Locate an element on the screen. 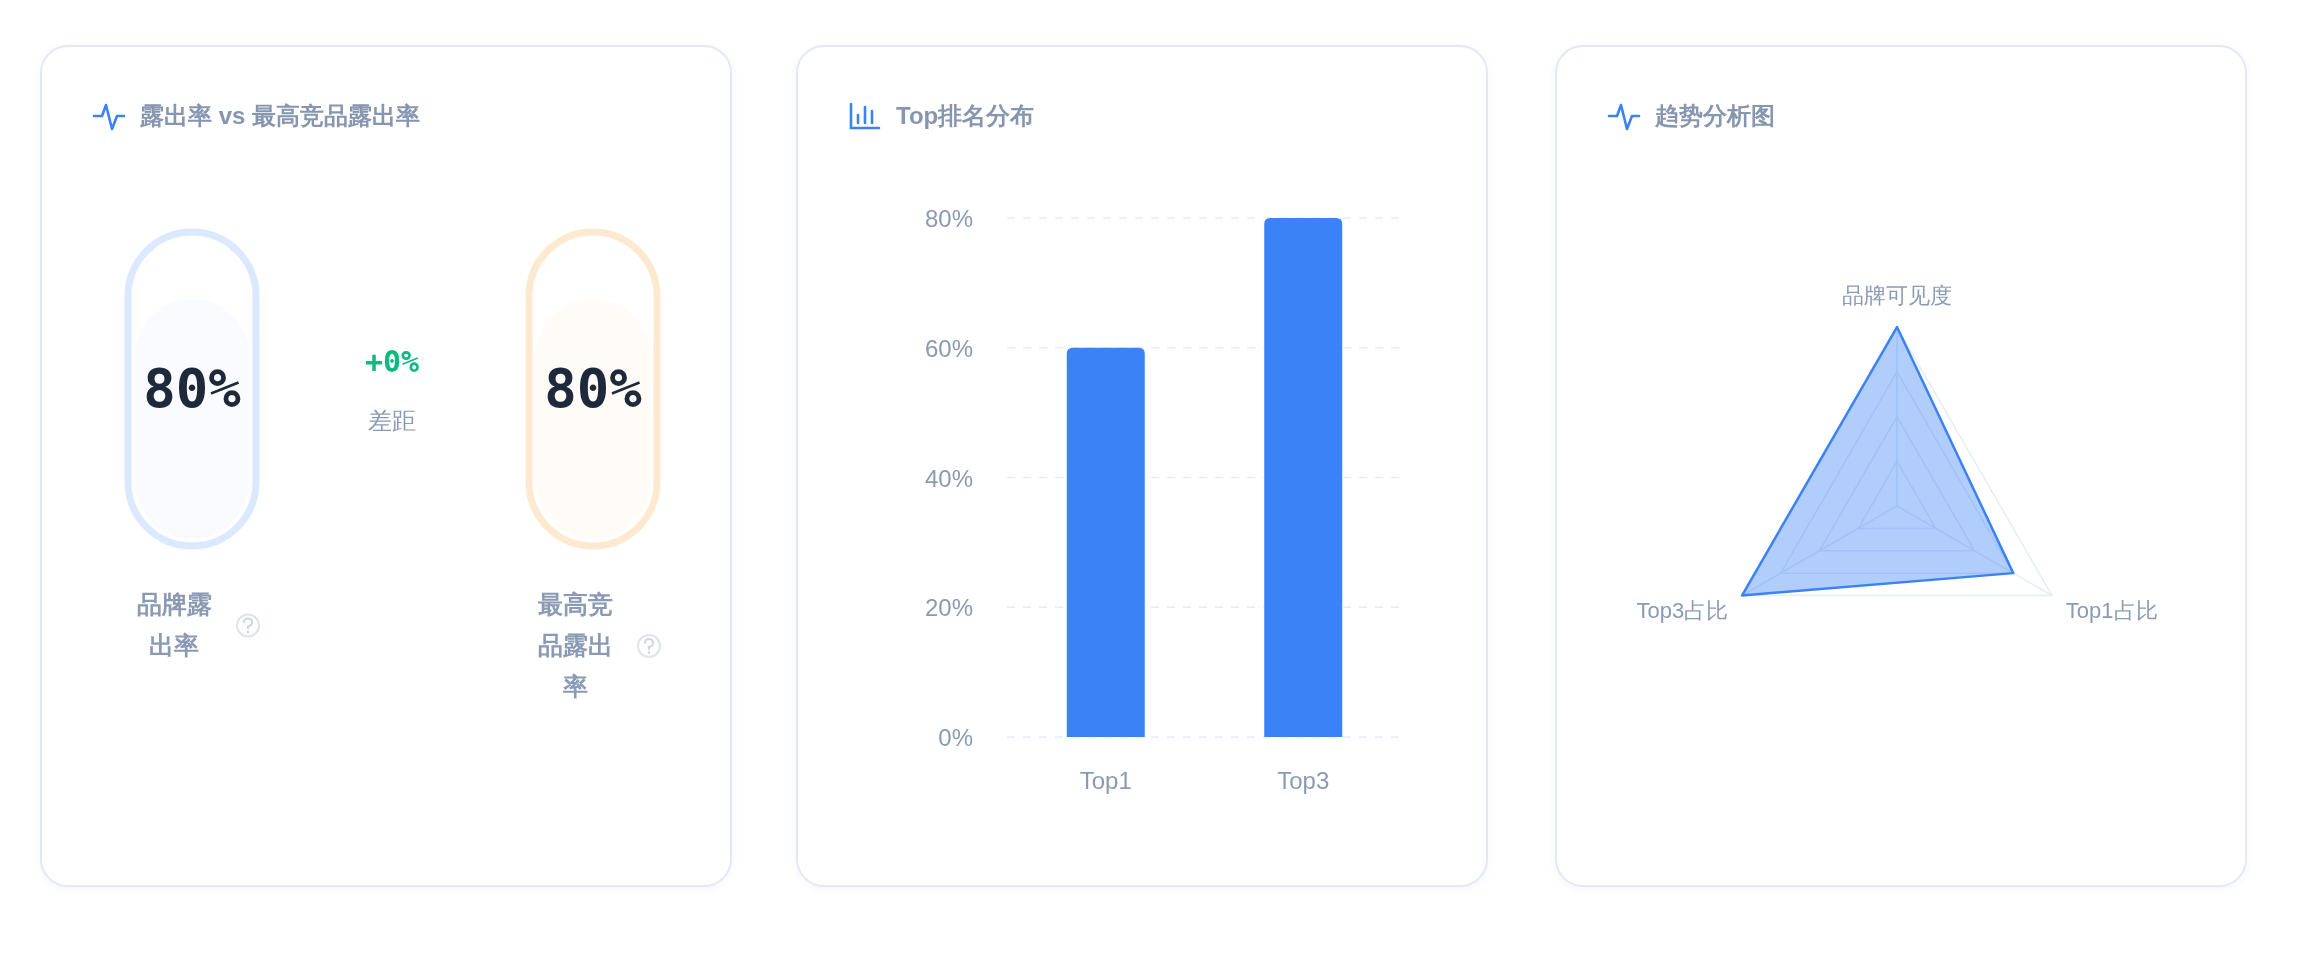 The width and height of the screenshot is (2316, 970). text: 差距 is located at coordinates (392, 420).